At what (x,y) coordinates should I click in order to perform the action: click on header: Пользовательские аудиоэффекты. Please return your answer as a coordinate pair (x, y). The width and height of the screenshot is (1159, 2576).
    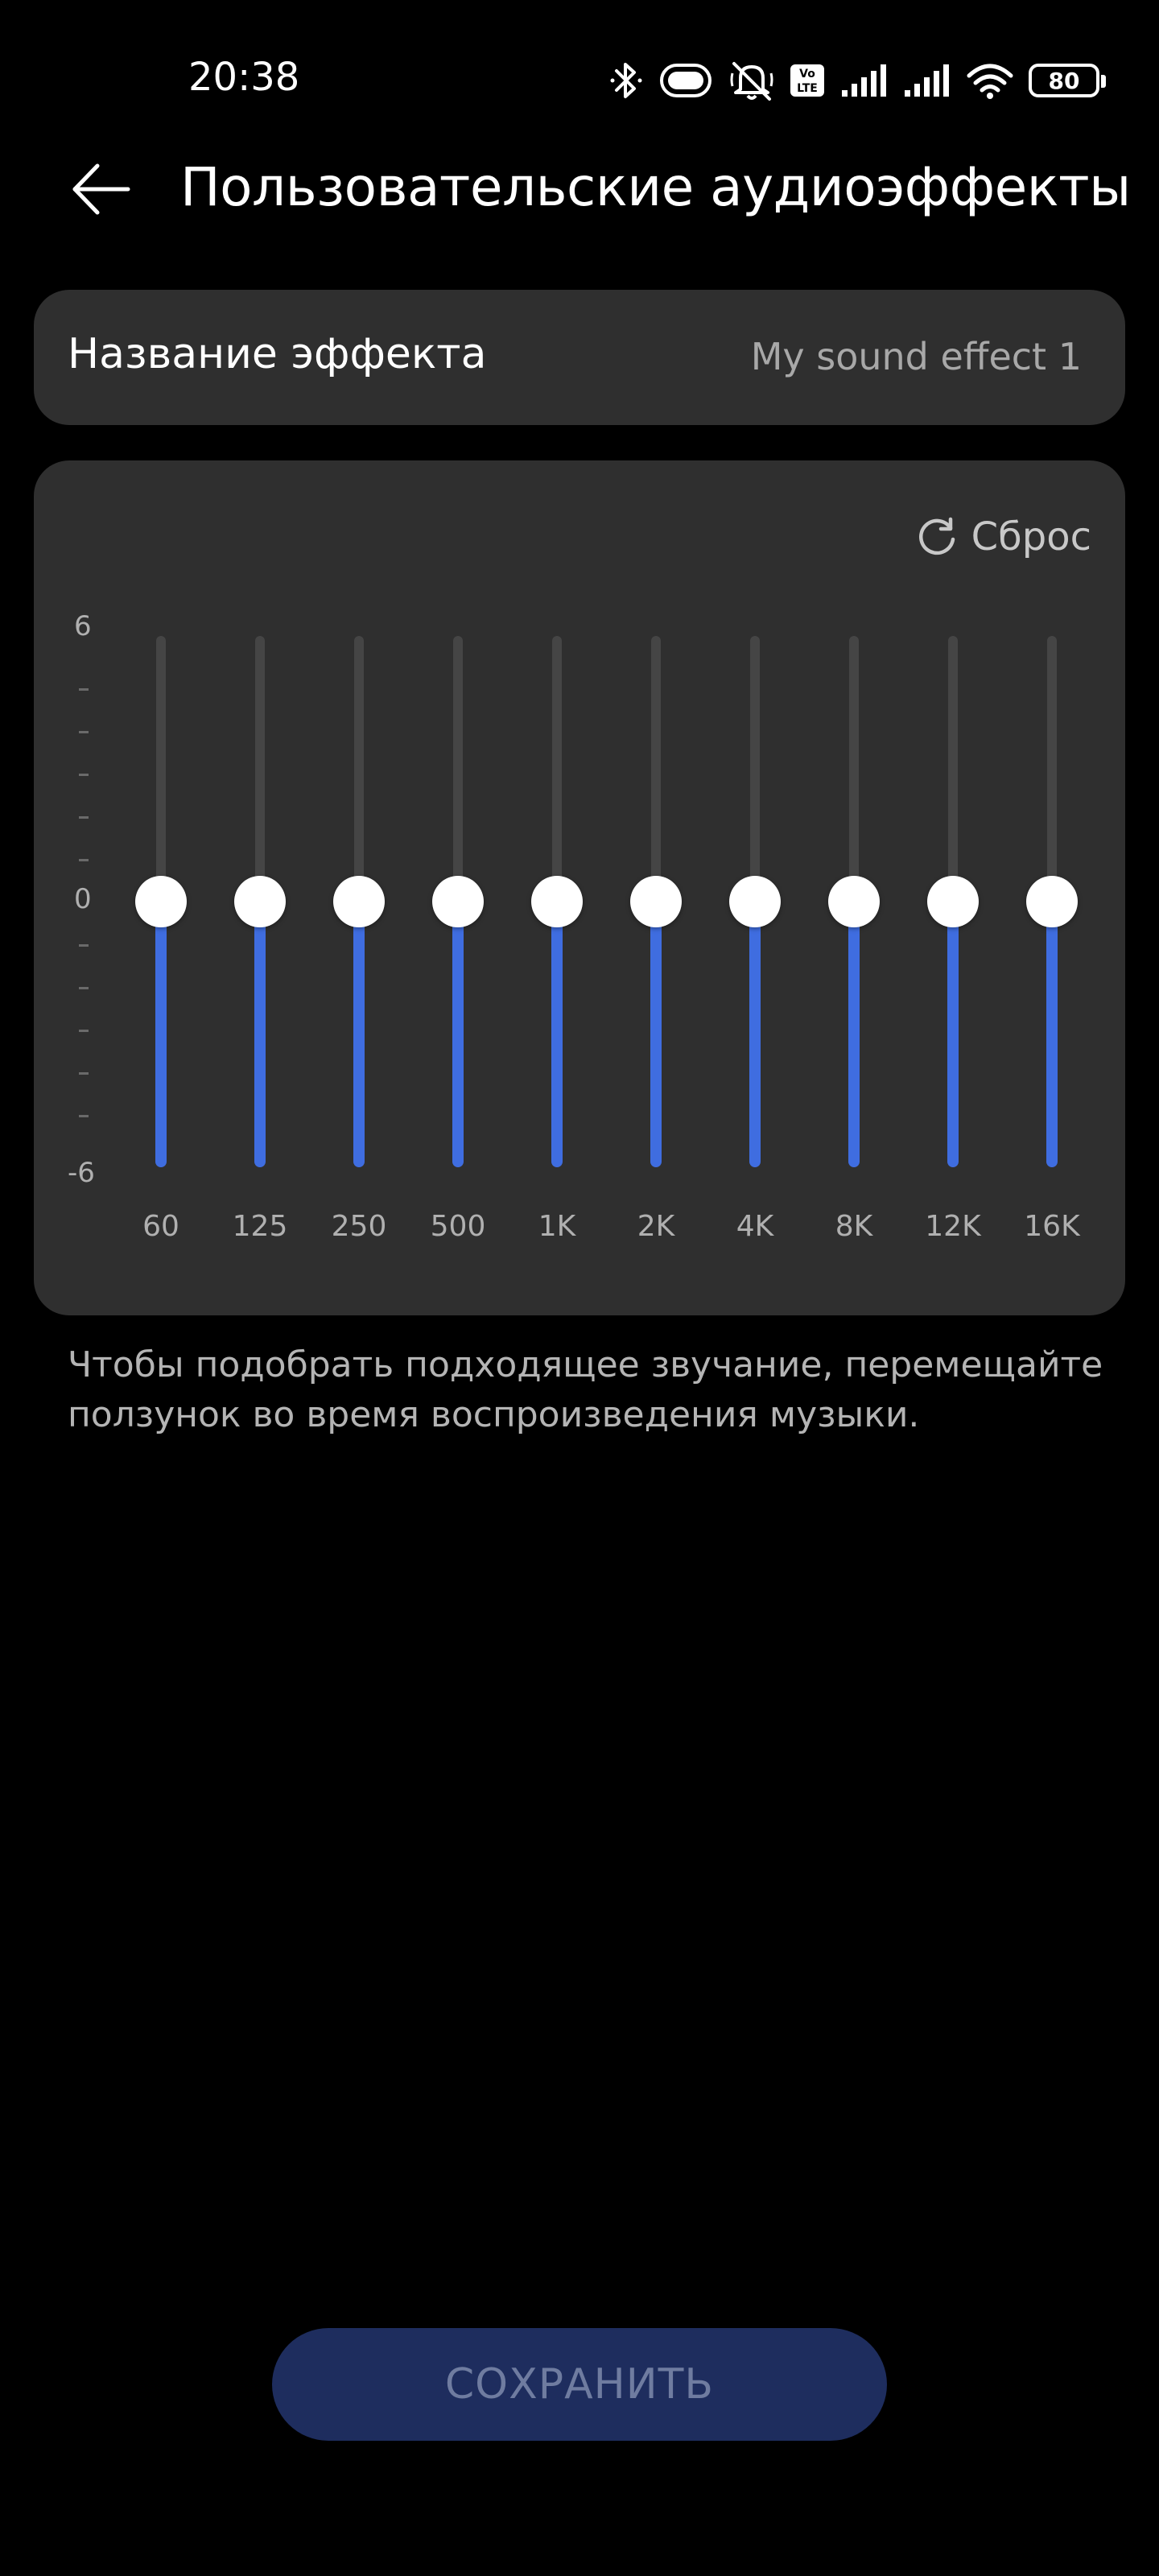
    Looking at the image, I should click on (579, 213).